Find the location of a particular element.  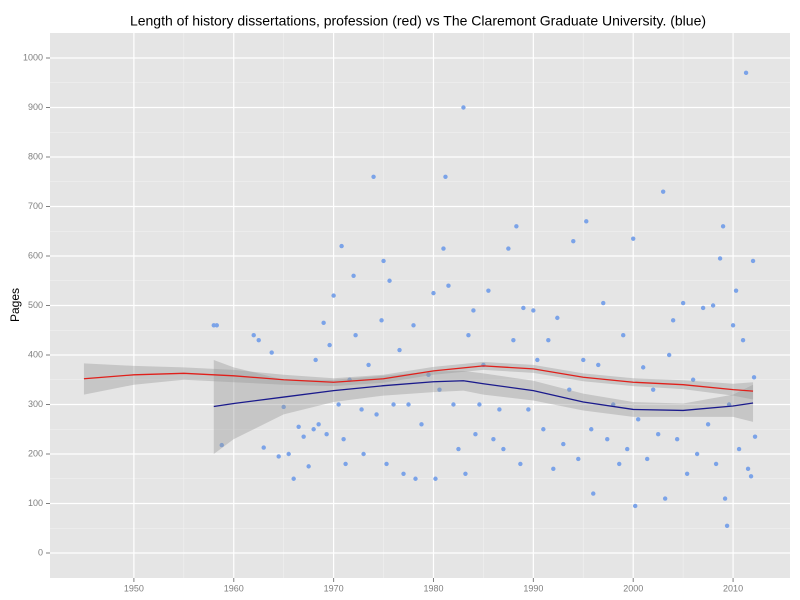

y-tick-label: 800 is located at coordinates (35, 156).